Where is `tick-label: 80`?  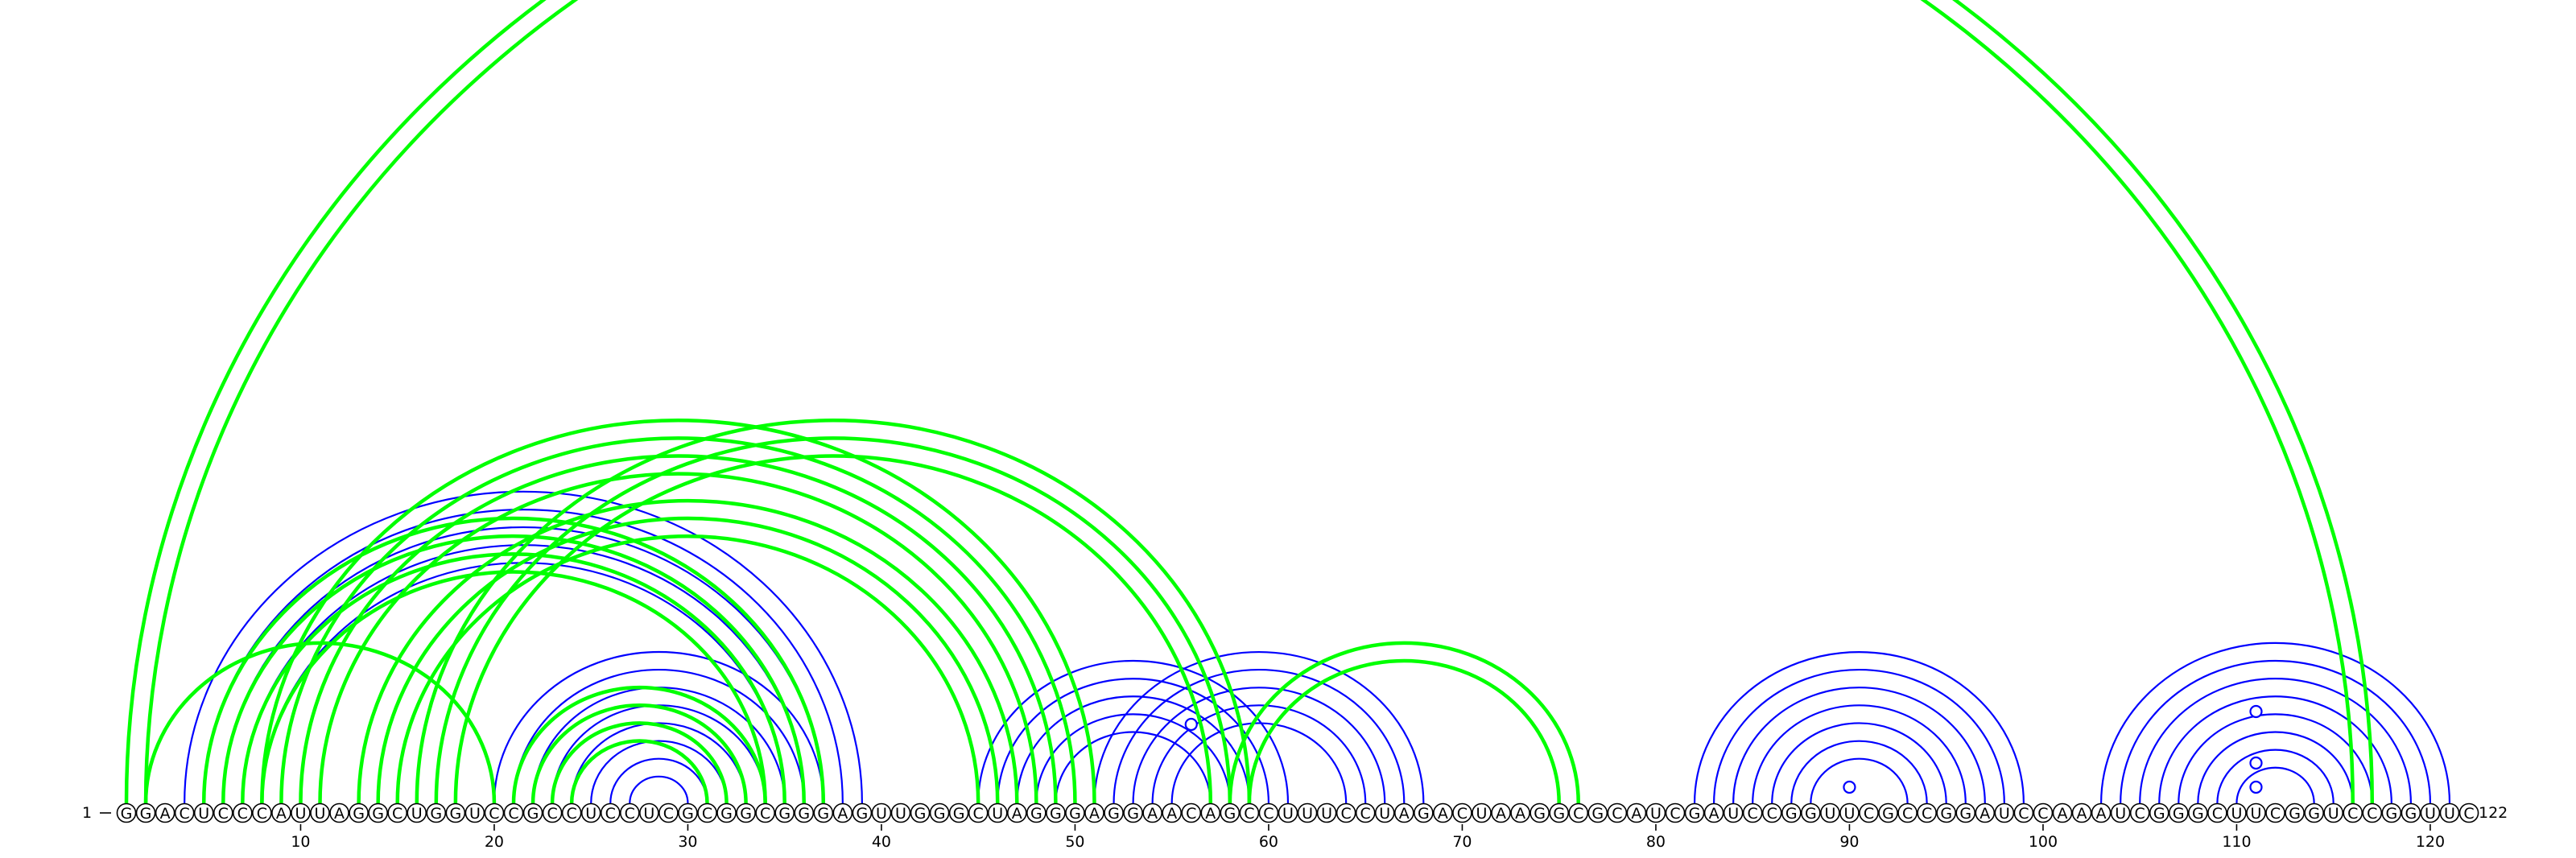 tick-label: 80 is located at coordinates (1656, 842).